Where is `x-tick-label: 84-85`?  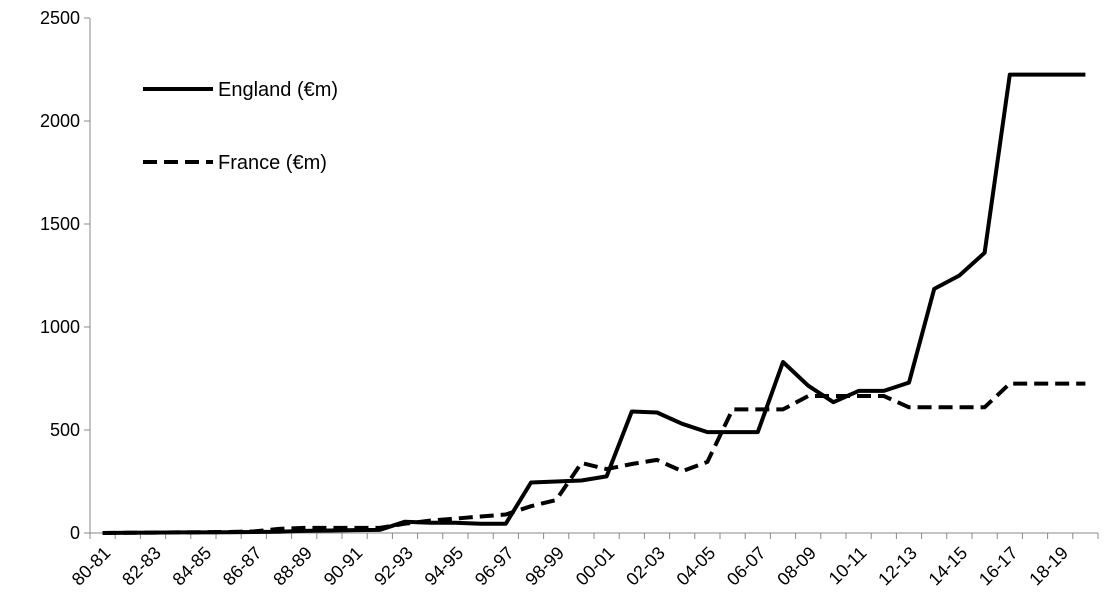
x-tick-label: 84-85 is located at coordinates (192, 566).